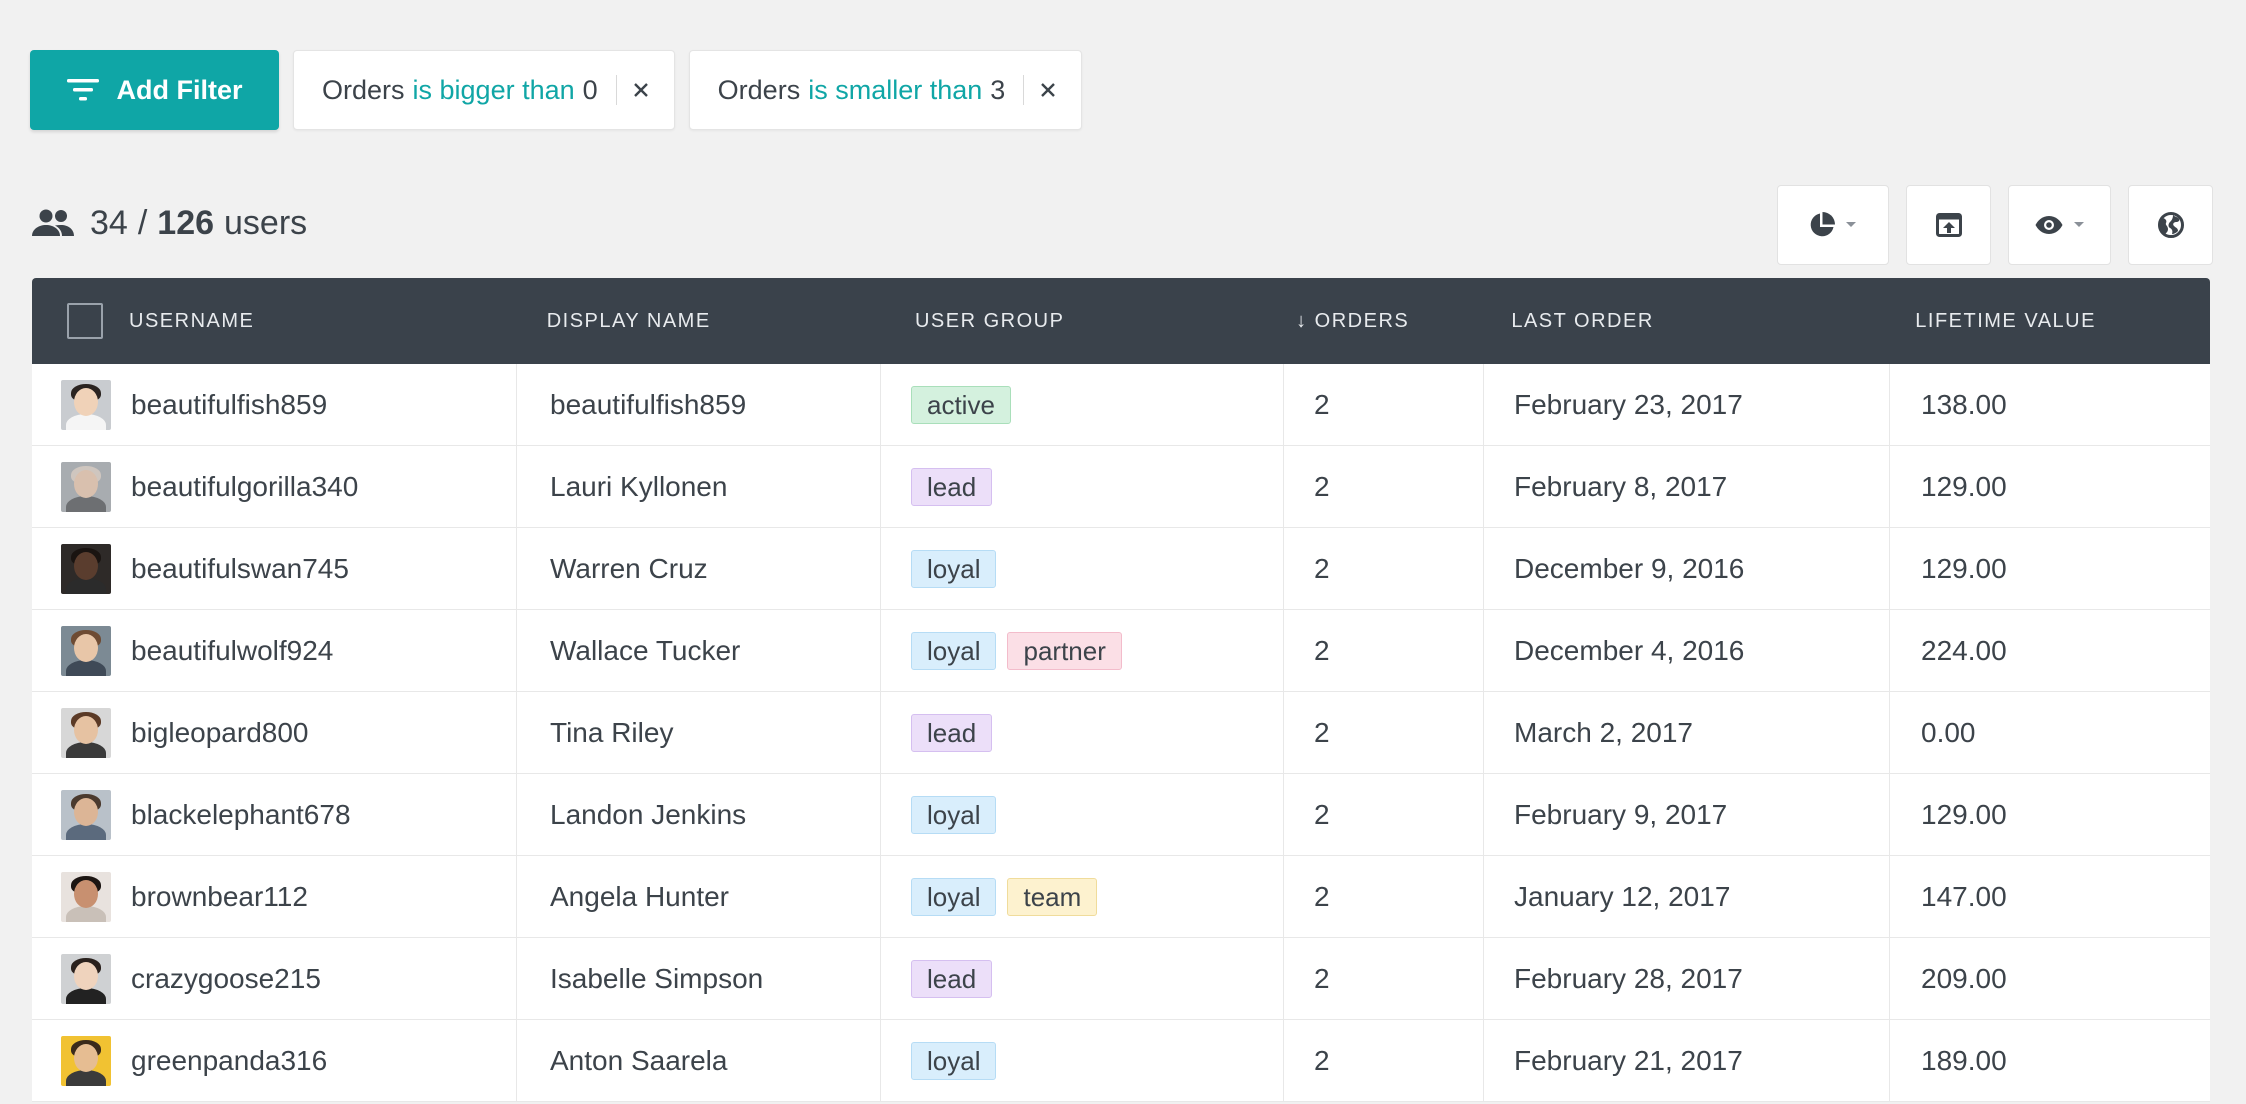  Describe the element at coordinates (219, 896) in the screenshot. I see `username: brownbear112` at that location.